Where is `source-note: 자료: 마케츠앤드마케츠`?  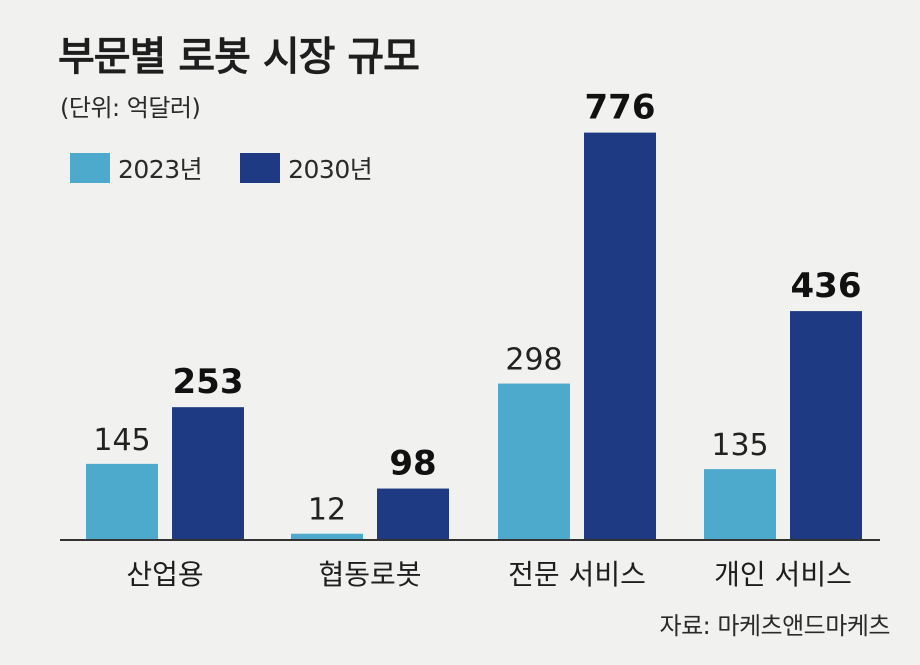 source-note: 자료: 마케츠앤드마케츠 is located at coordinates (774, 626).